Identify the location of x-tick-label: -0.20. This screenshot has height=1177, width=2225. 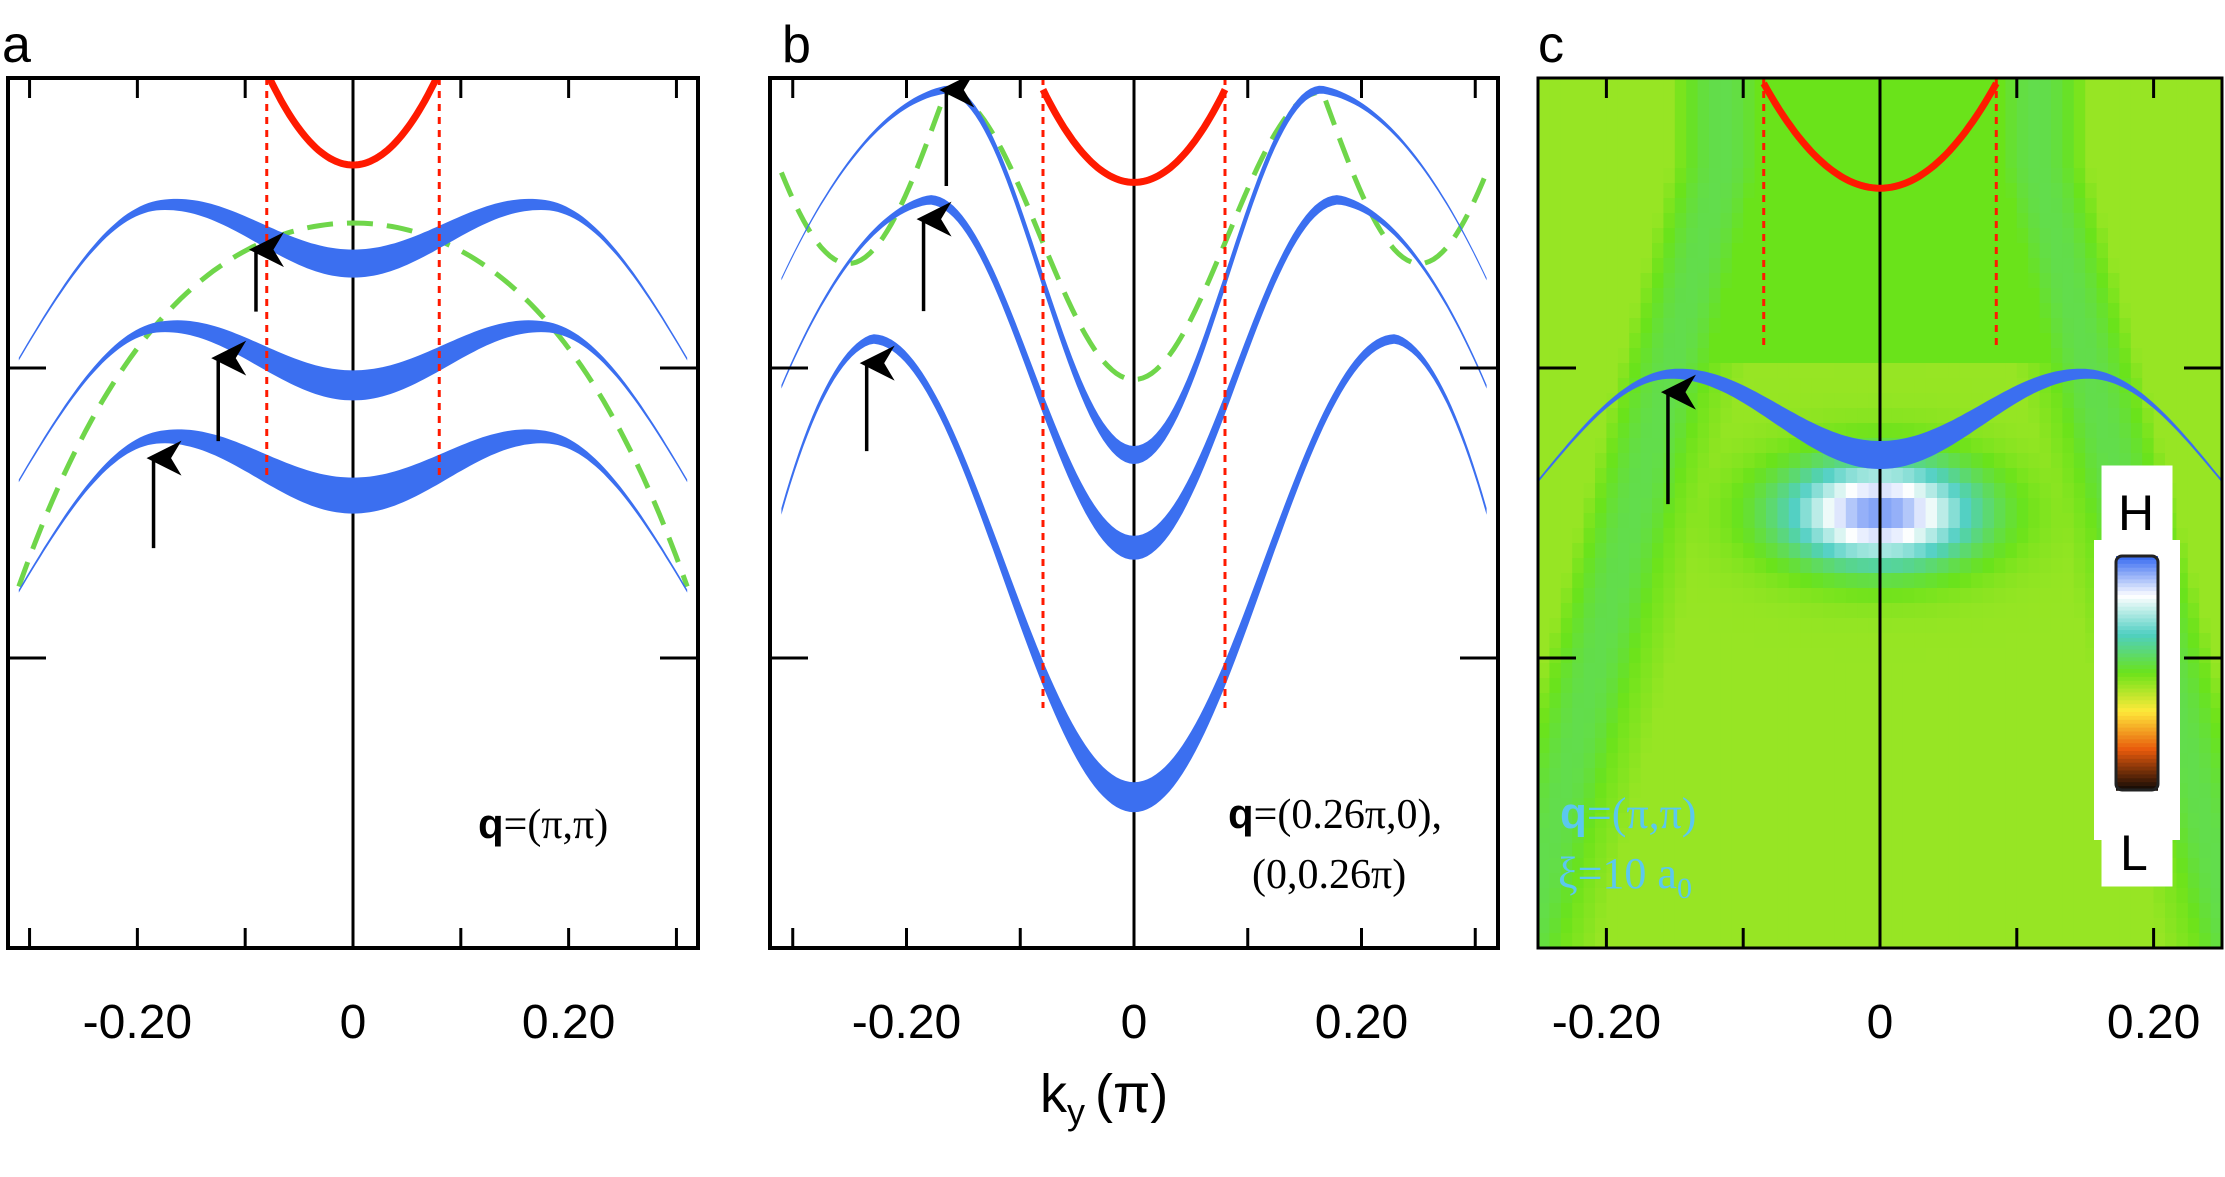
(1606, 1022).